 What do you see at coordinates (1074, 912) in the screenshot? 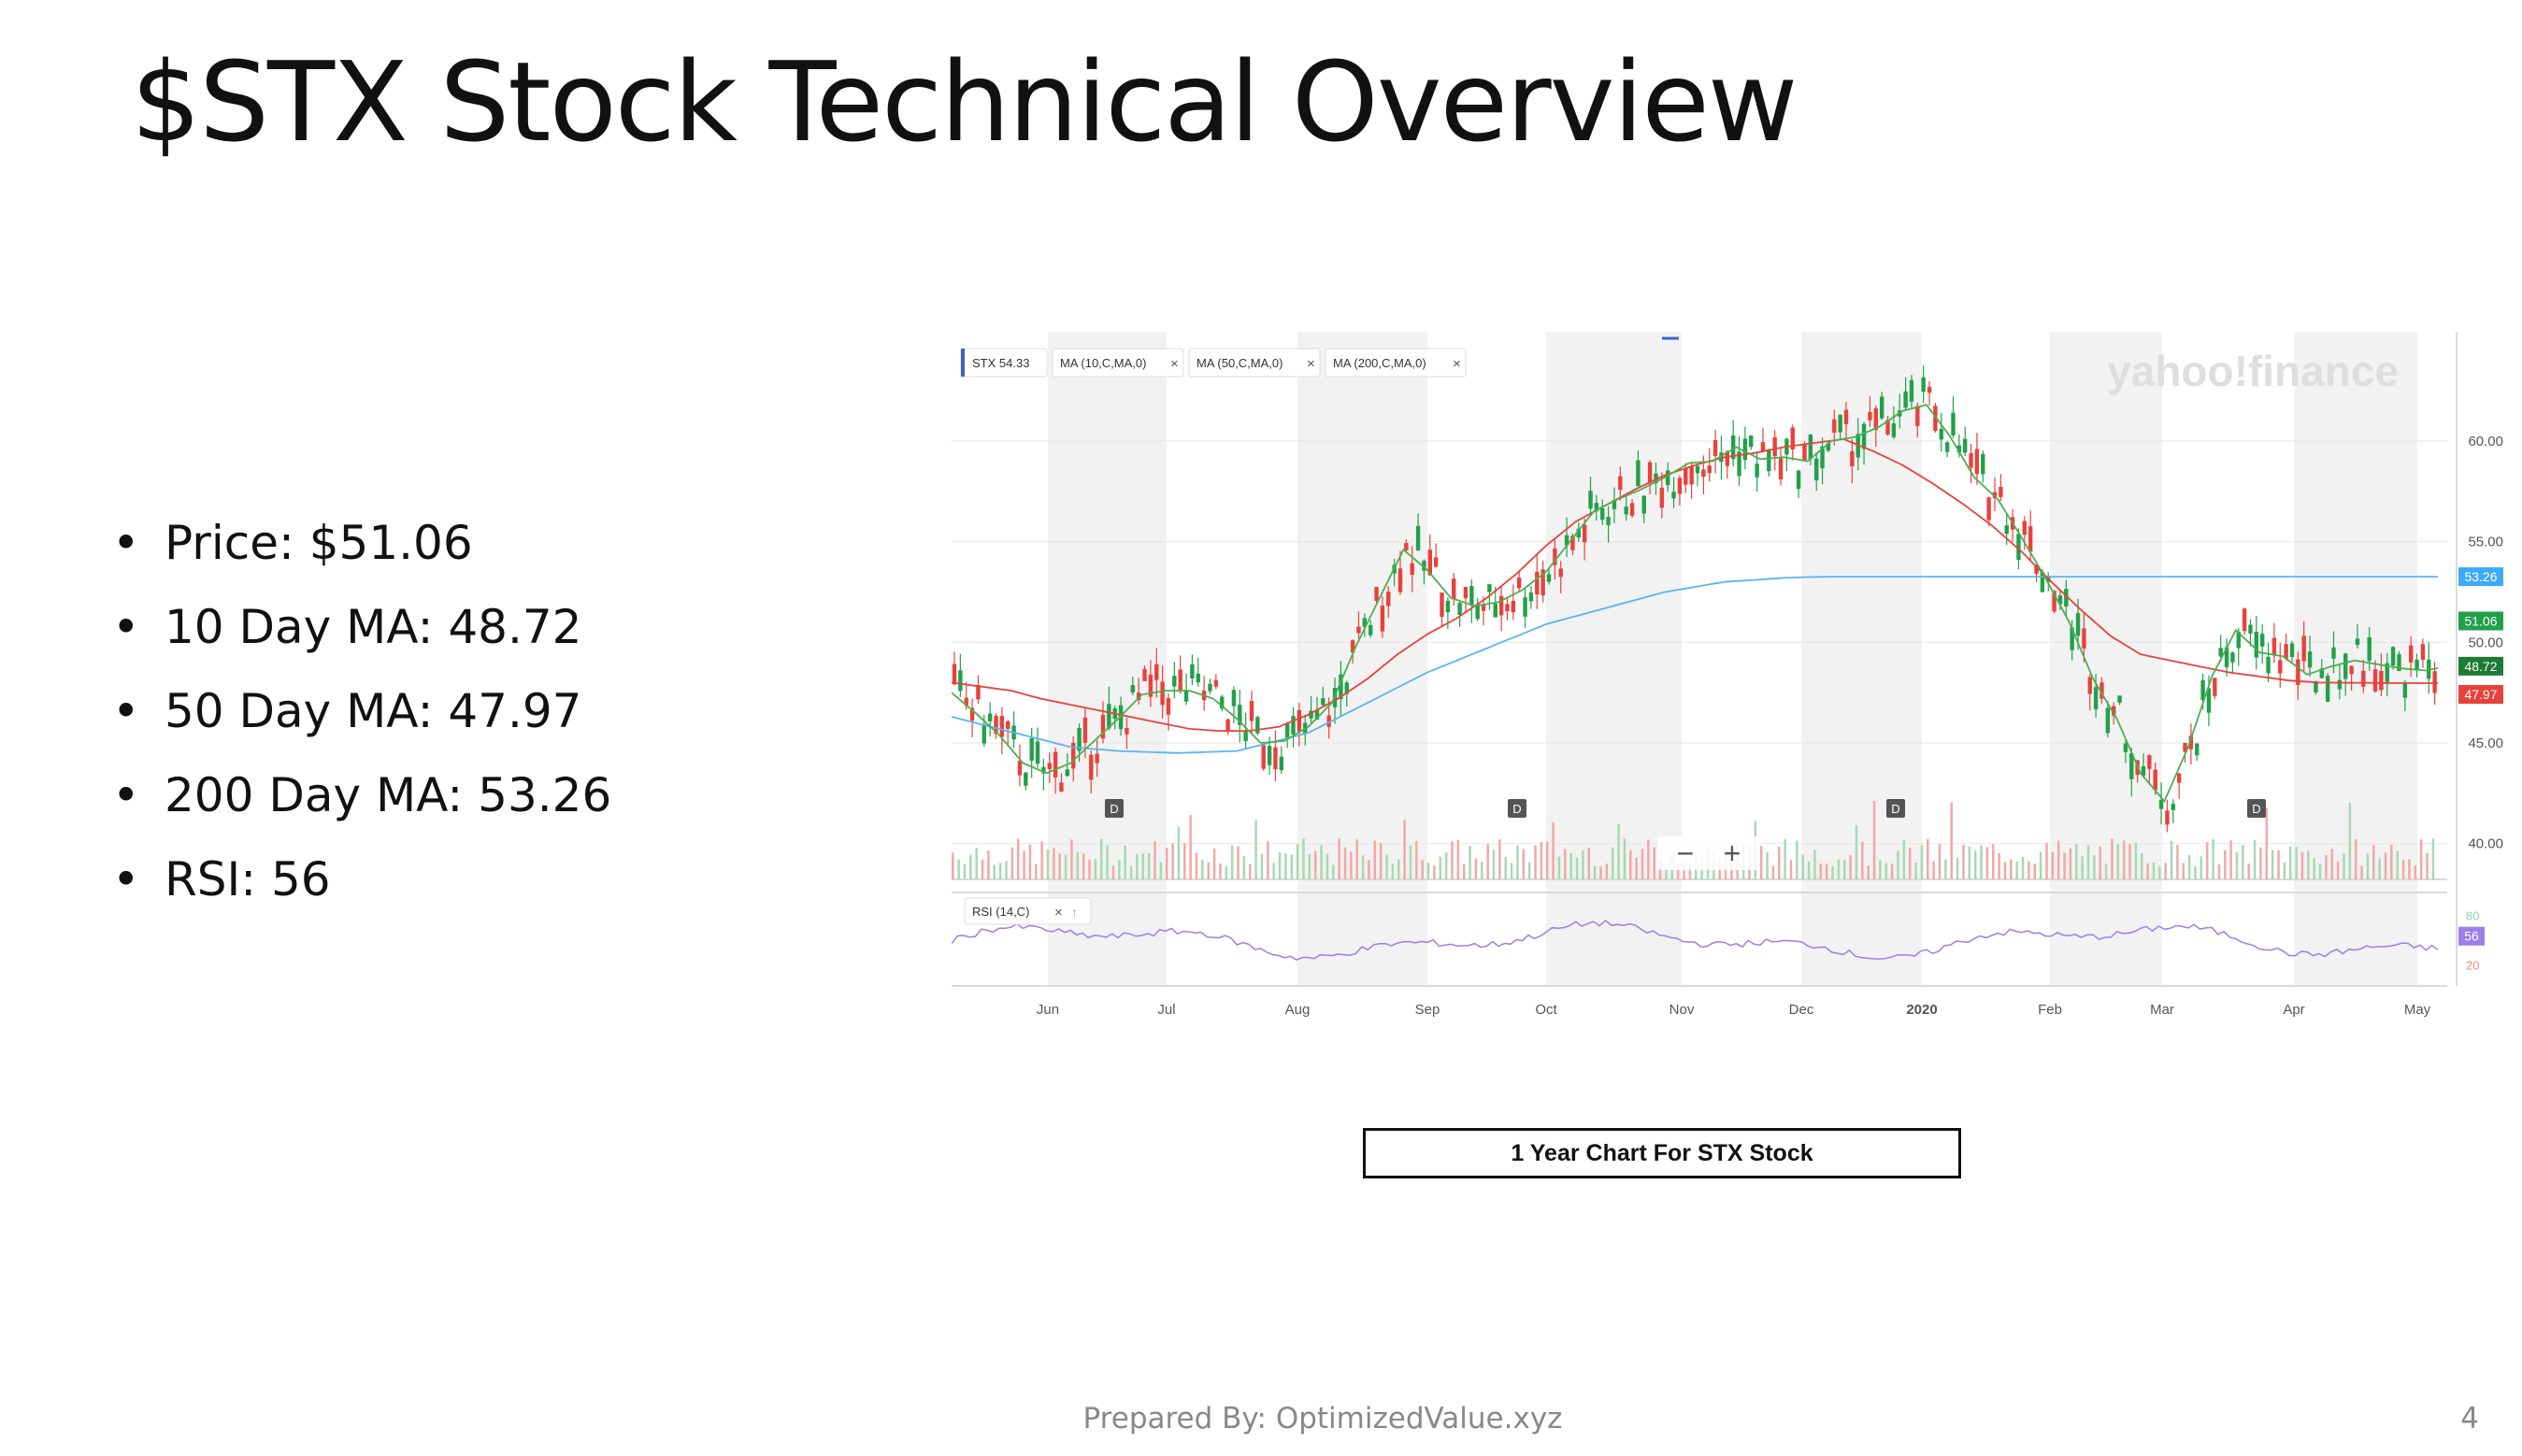
I see `arrow-up-icon: ↑` at bounding box center [1074, 912].